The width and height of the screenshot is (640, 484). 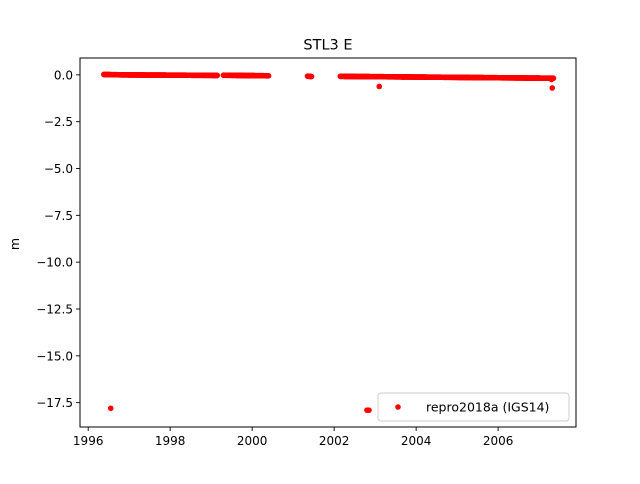 I want to click on legend-label: repro2018a (IGS14), so click(x=487, y=407).